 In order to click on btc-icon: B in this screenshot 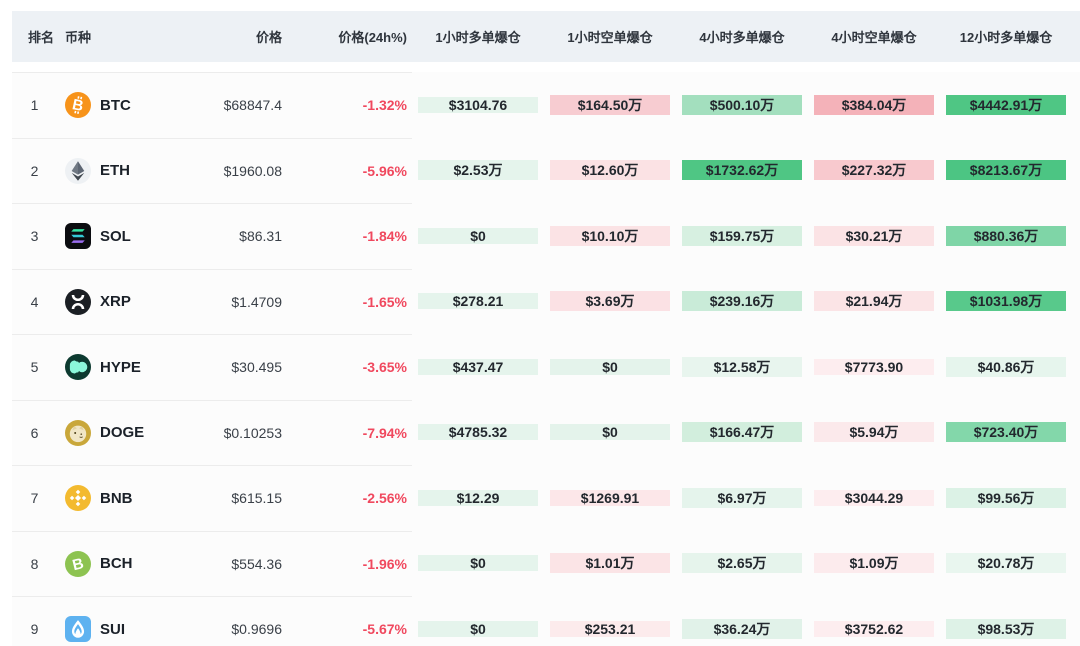, I will do `click(78, 105)`.